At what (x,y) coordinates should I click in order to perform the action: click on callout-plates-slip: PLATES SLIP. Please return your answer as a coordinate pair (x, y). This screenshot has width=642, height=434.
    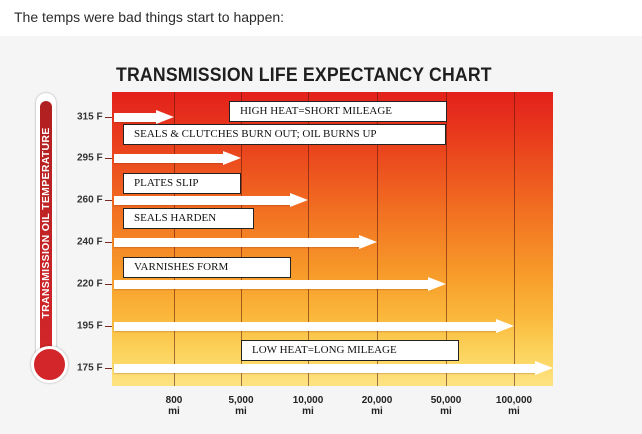
    Looking at the image, I should click on (182, 183).